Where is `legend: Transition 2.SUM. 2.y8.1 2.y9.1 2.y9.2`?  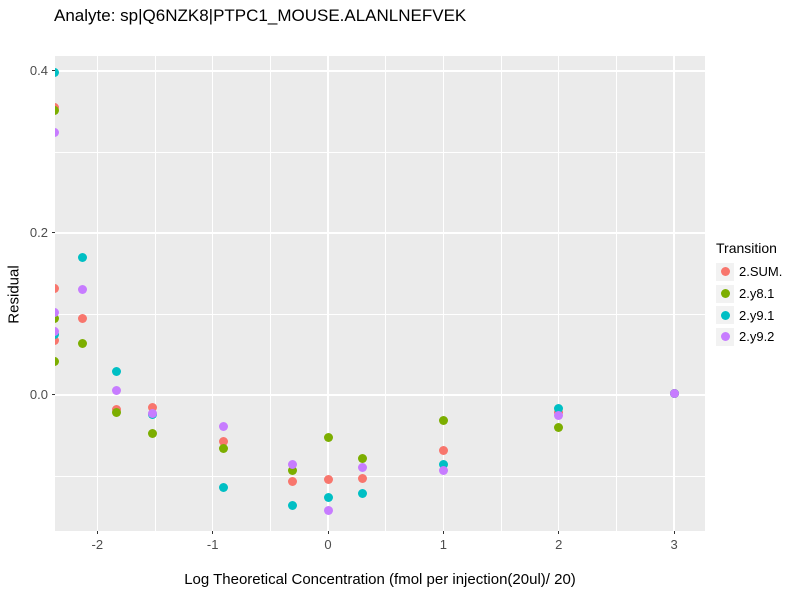 legend: Transition 2.SUM. 2.y8.1 2.y9.1 2.y9.2 is located at coordinates (749, 294).